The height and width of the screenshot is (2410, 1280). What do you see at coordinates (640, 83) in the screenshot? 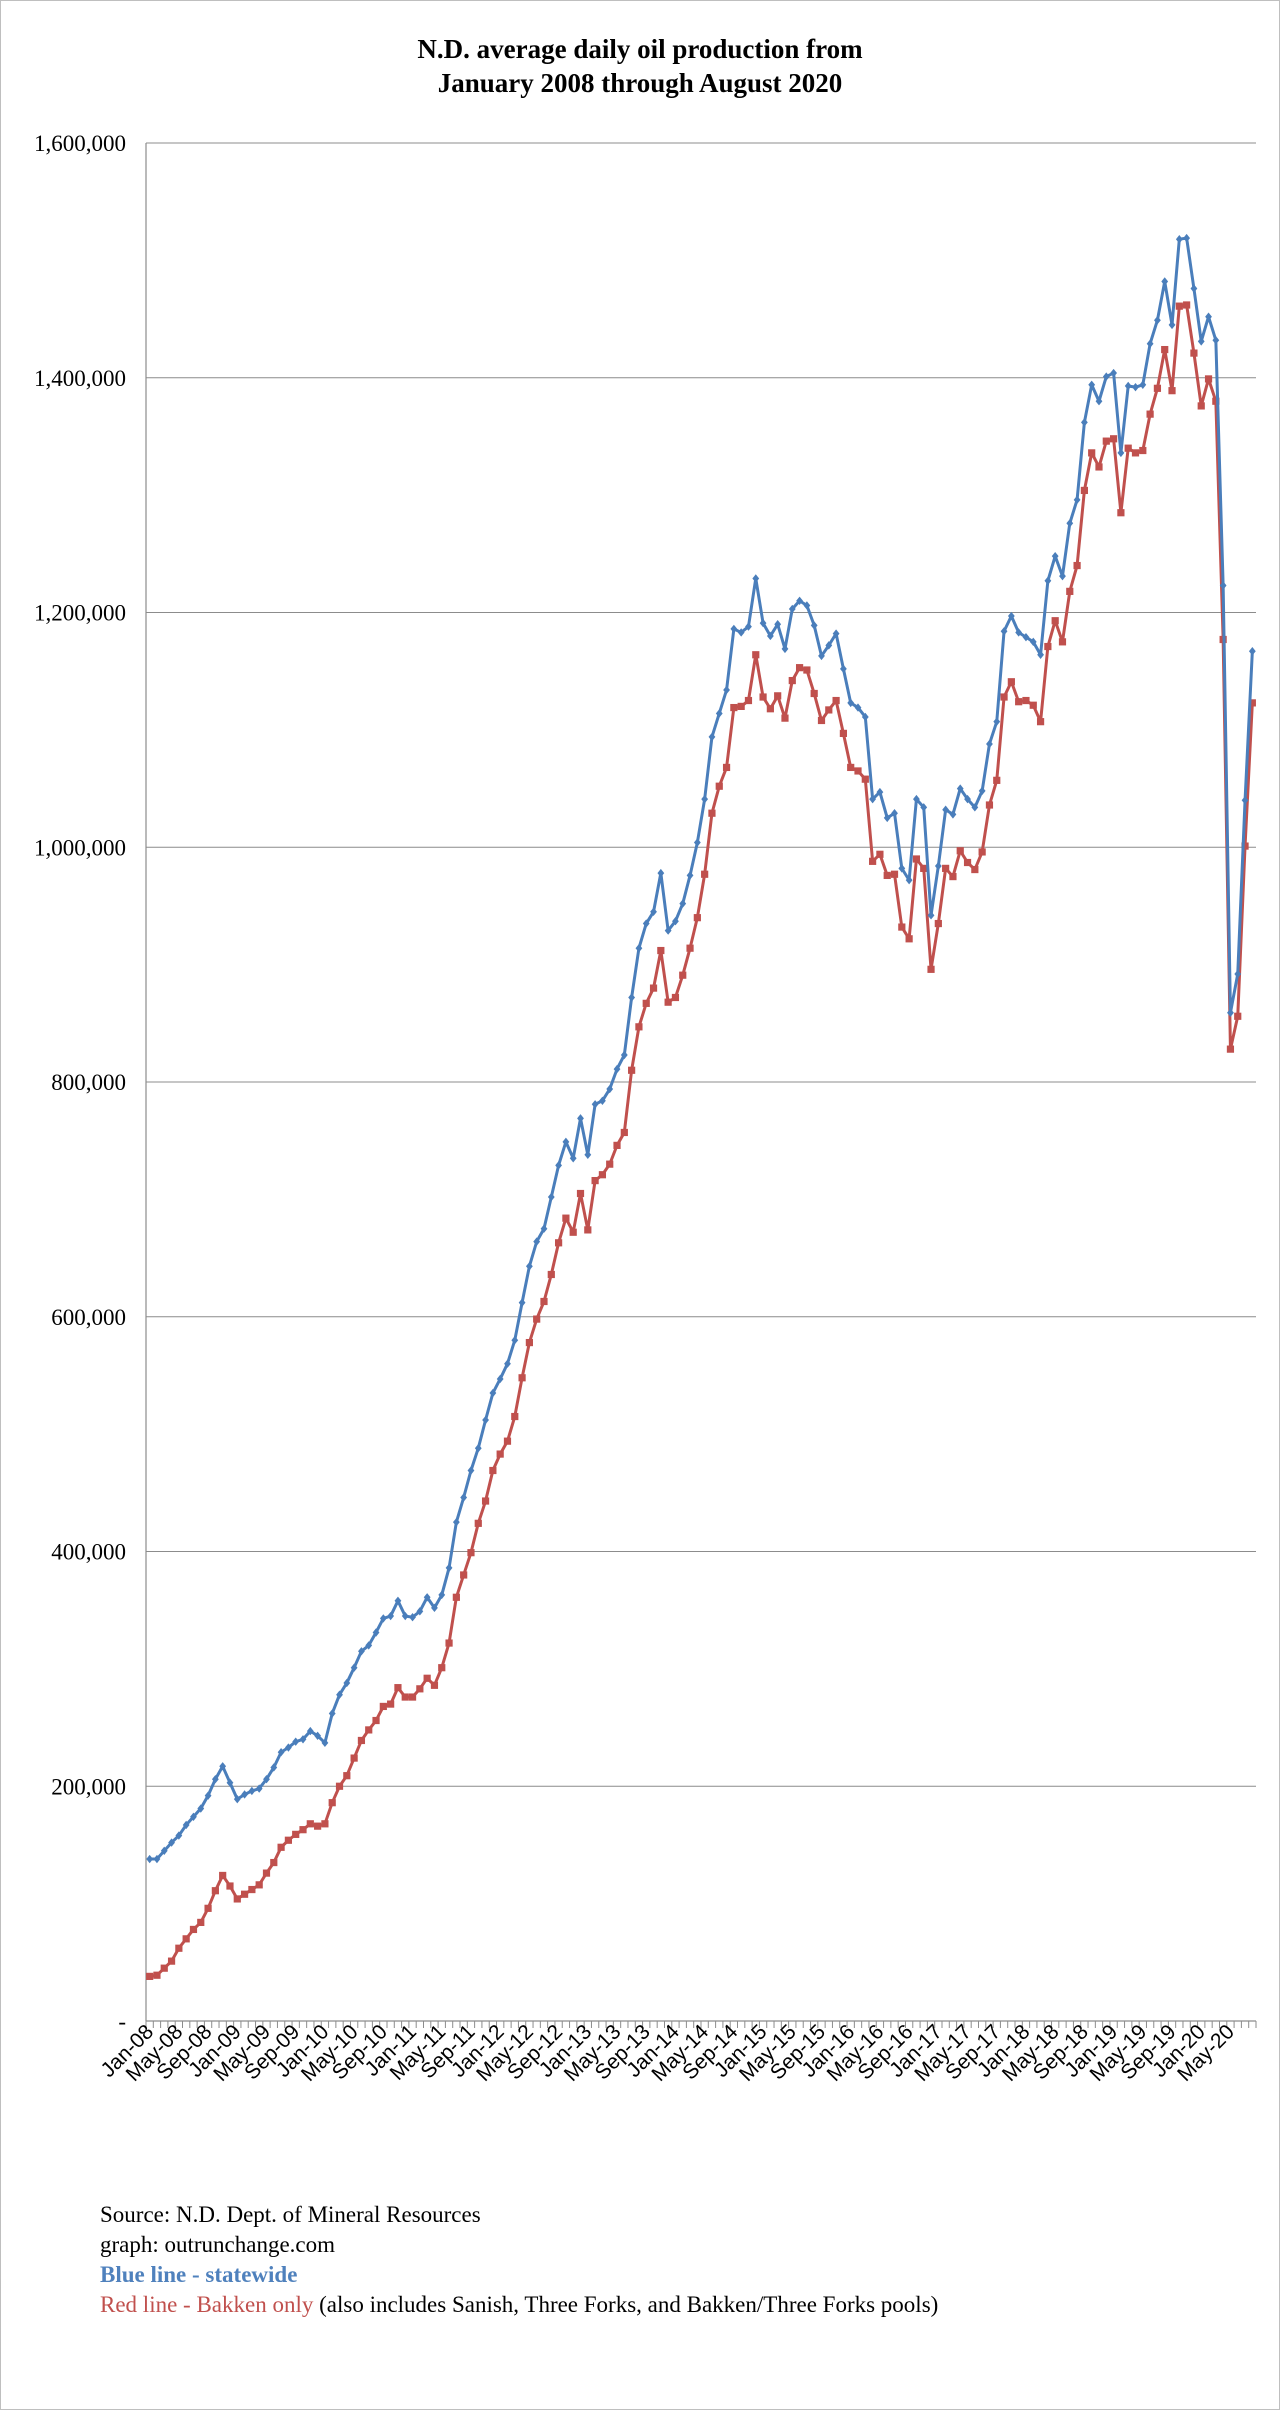
I see `chart-title-line2: January 2008 through August 2020` at bounding box center [640, 83].